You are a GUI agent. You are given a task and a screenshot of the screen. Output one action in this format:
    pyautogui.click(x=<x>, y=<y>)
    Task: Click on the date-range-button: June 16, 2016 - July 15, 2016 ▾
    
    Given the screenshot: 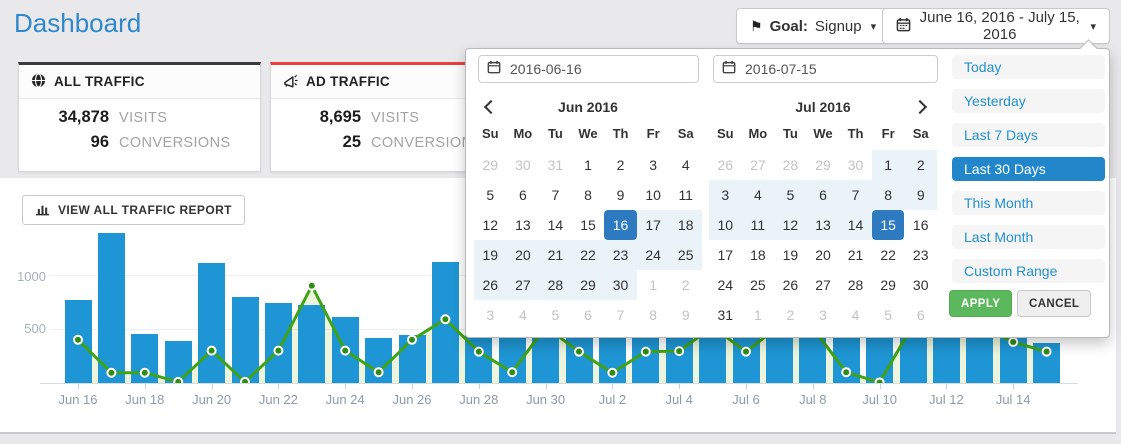 What is the action you would take?
    pyautogui.click(x=996, y=26)
    